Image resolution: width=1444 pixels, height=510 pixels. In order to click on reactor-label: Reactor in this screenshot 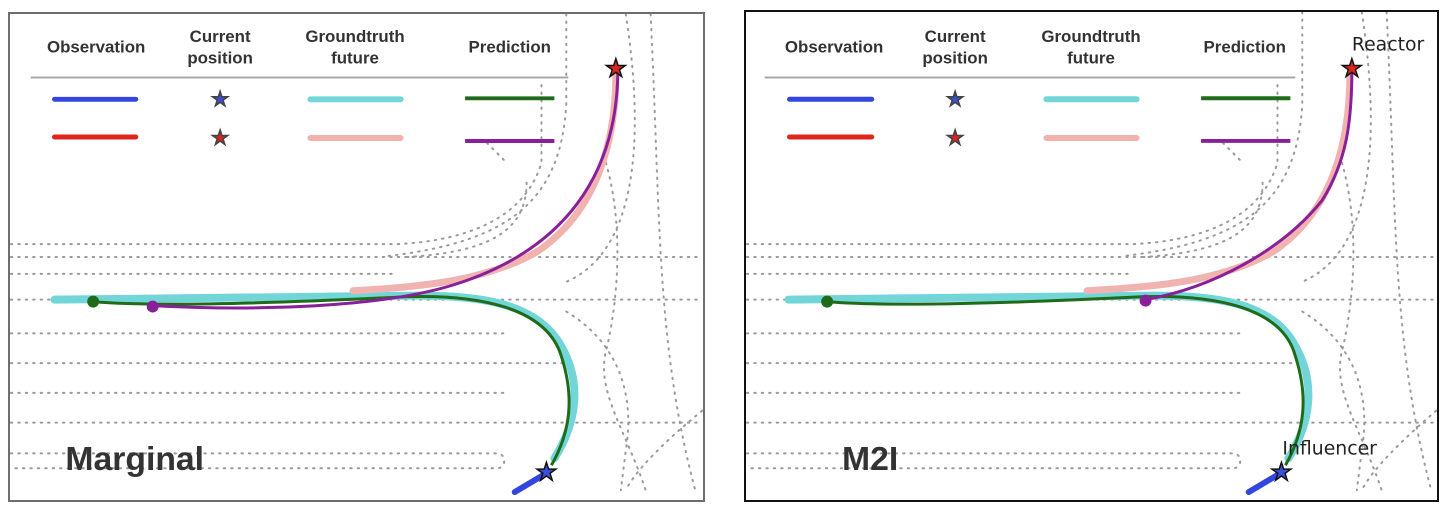, I will do `click(1388, 45)`.